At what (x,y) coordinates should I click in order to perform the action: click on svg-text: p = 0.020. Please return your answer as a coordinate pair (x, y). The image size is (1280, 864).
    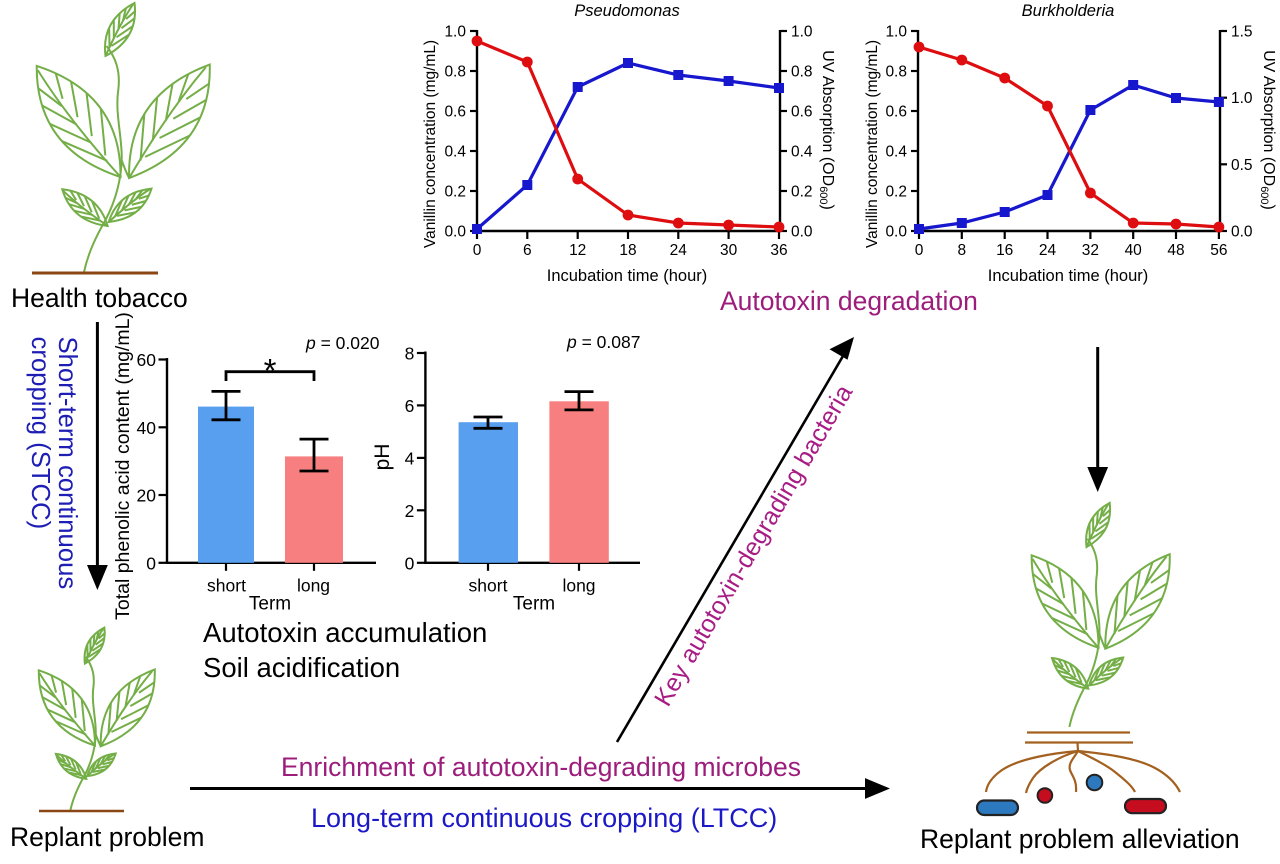
    Looking at the image, I should click on (342, 343).